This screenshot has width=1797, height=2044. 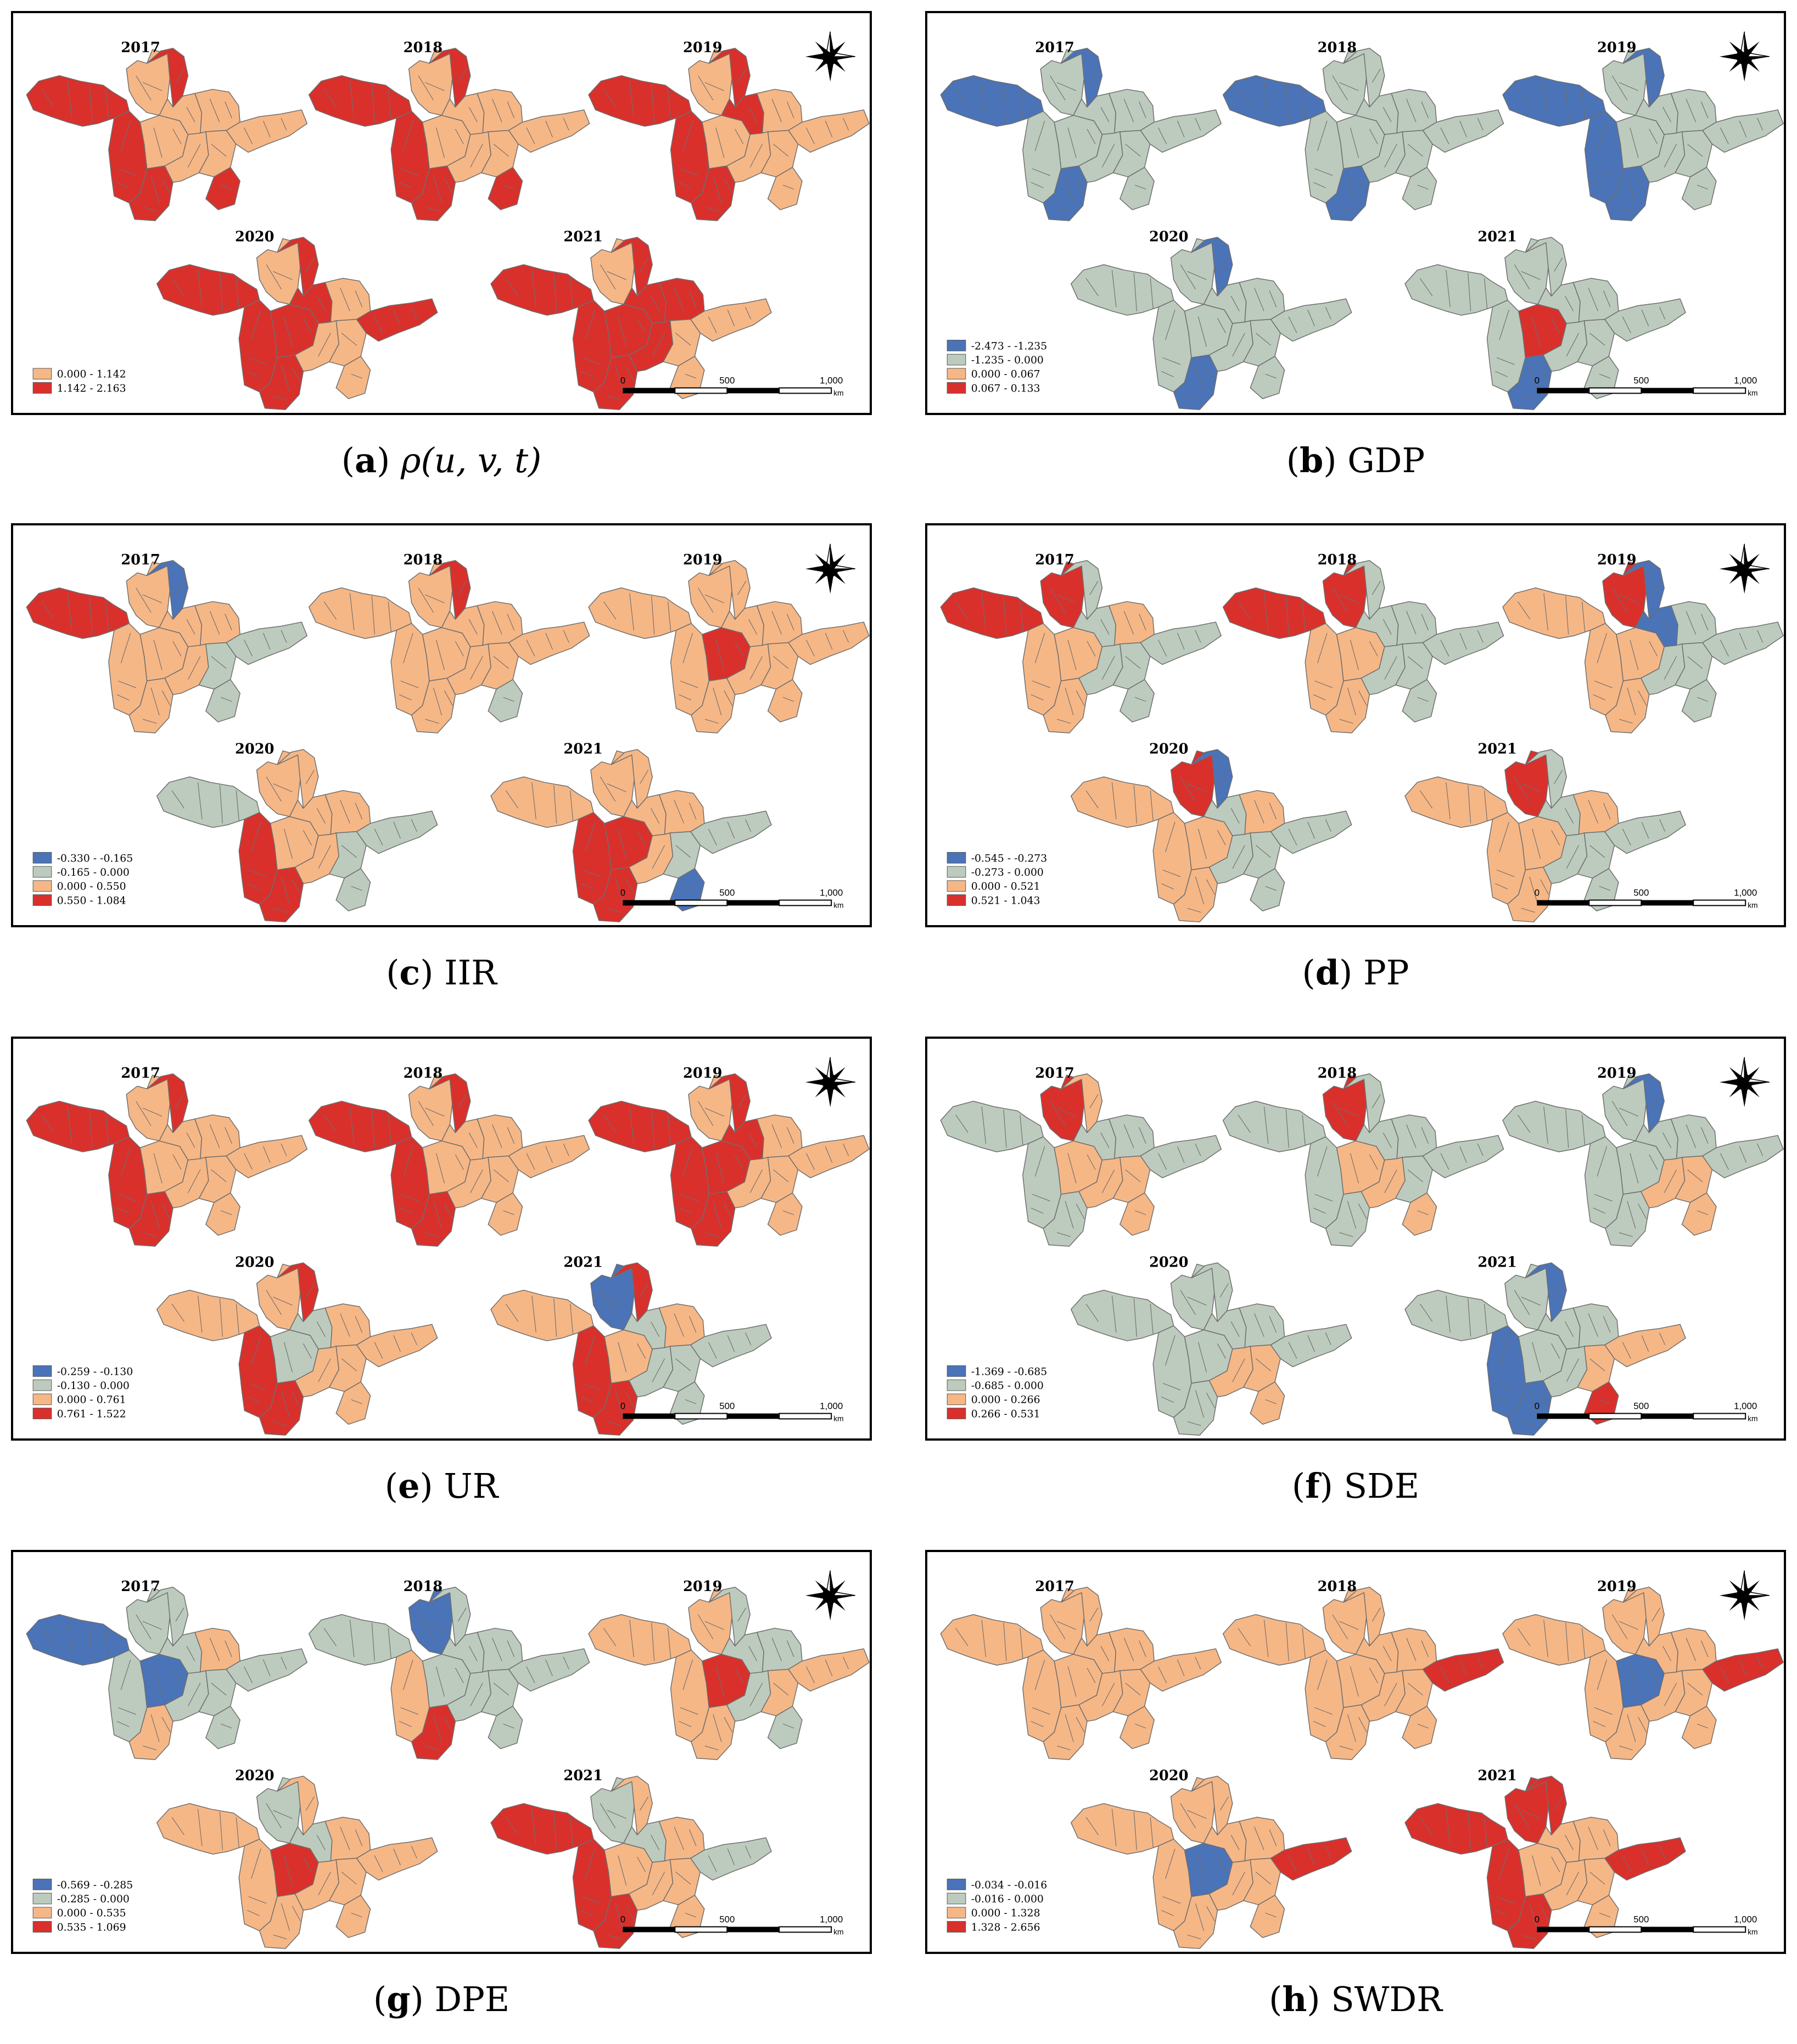 I want to click on scale-bar-label: 0, so click(x=1537, y=1919).